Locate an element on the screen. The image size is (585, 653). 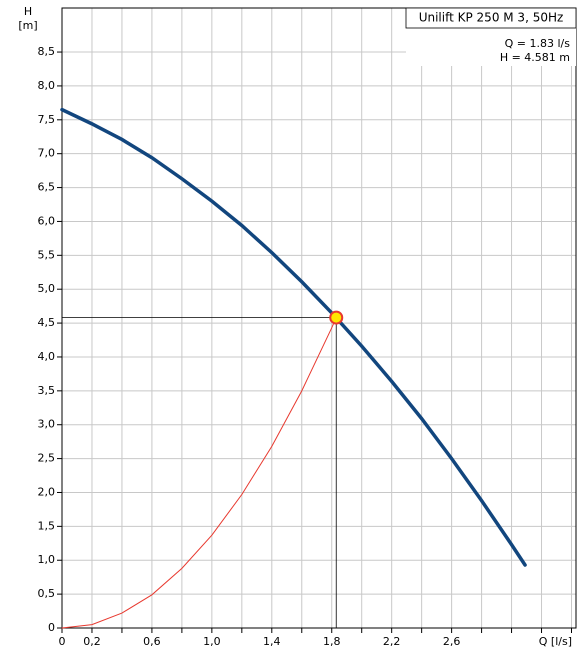
y-tick-label: 0 is located at coordinates (51, 627).